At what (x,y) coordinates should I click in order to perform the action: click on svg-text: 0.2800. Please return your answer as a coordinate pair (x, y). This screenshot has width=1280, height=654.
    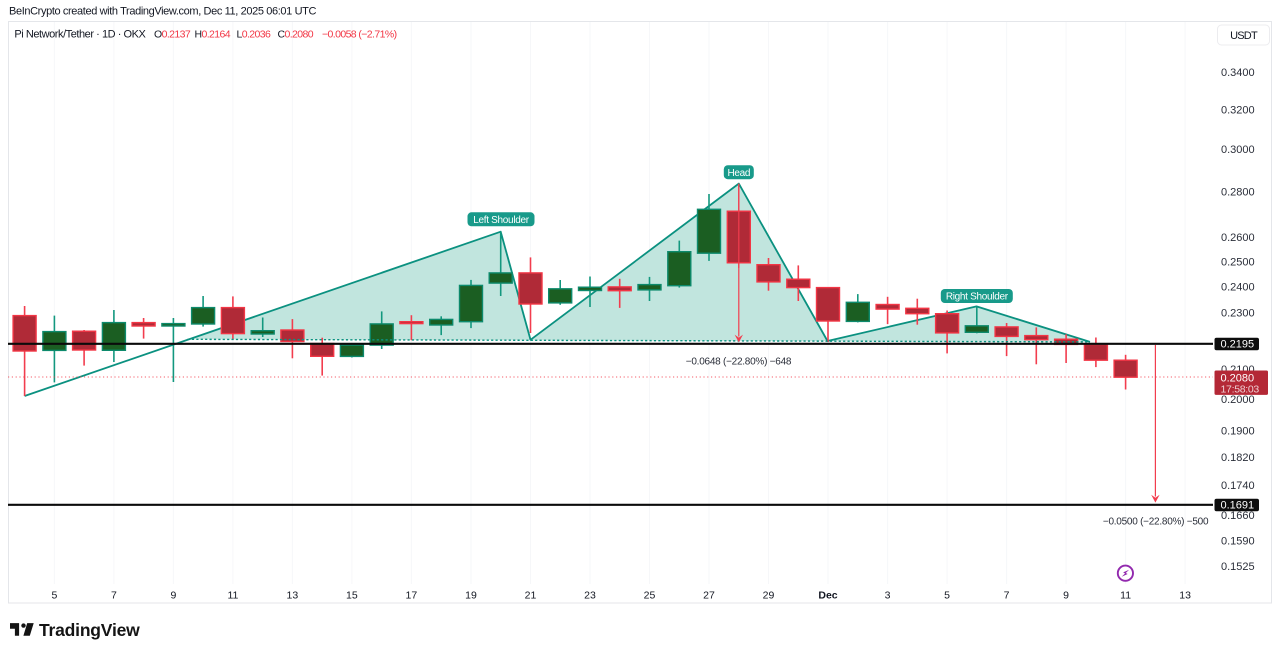
    Looking at the image, I should click on (1238, 192).